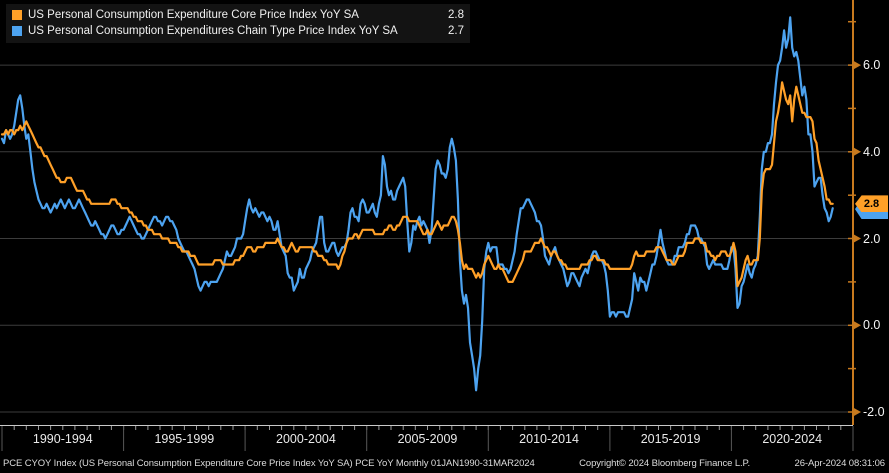 This screenshot has width=889, height=473. I want to click on x-axis-band-label: 2000-2004, so click(306, 439).